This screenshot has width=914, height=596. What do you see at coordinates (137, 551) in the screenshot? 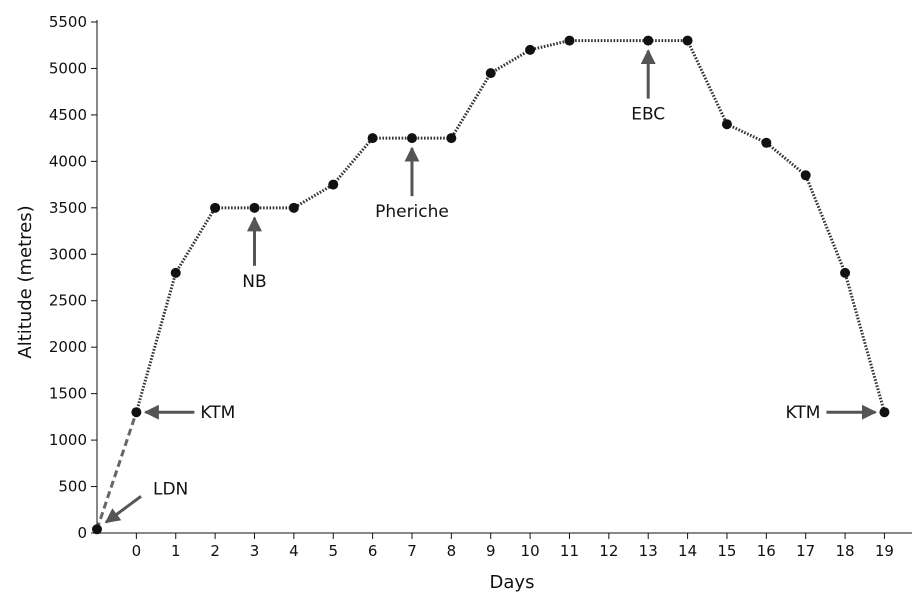
I see `x-tick-label: 0` at bounding box center [137, 551].